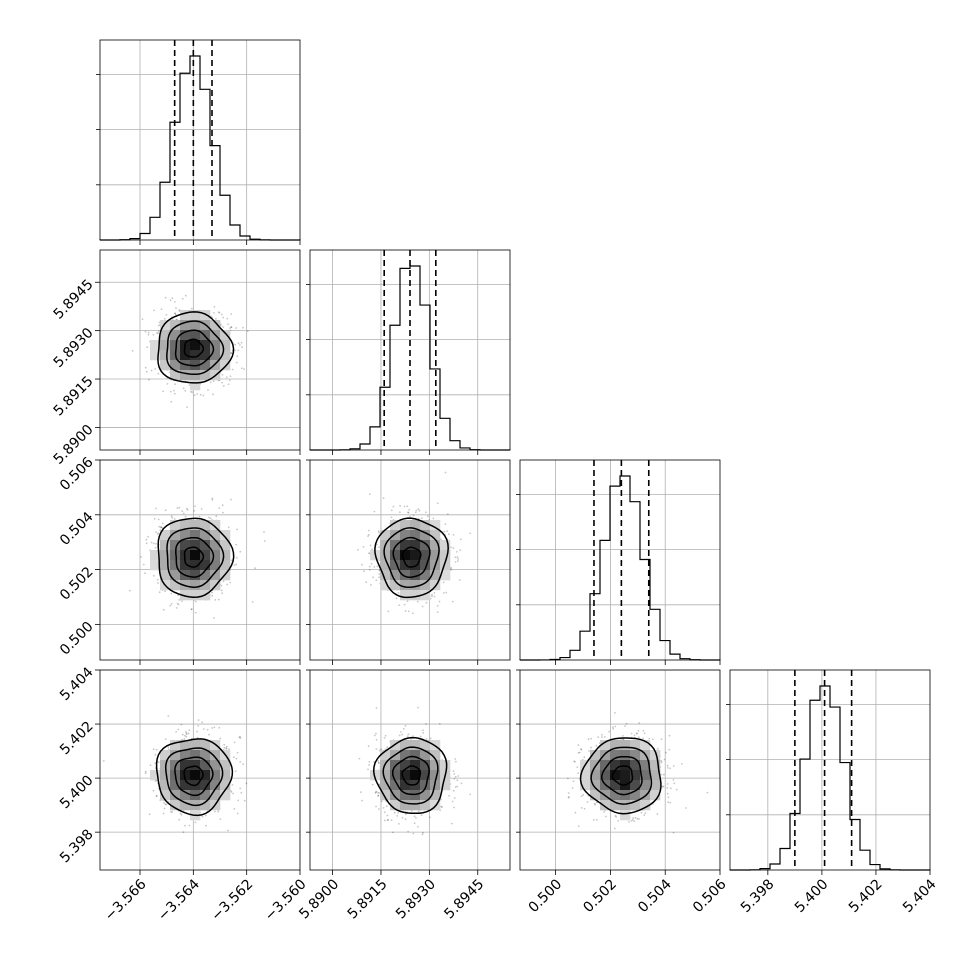  Describe the element at coordinates (77, 639) in the screenshot. I see `y-tick-label: 0.500` at that location.